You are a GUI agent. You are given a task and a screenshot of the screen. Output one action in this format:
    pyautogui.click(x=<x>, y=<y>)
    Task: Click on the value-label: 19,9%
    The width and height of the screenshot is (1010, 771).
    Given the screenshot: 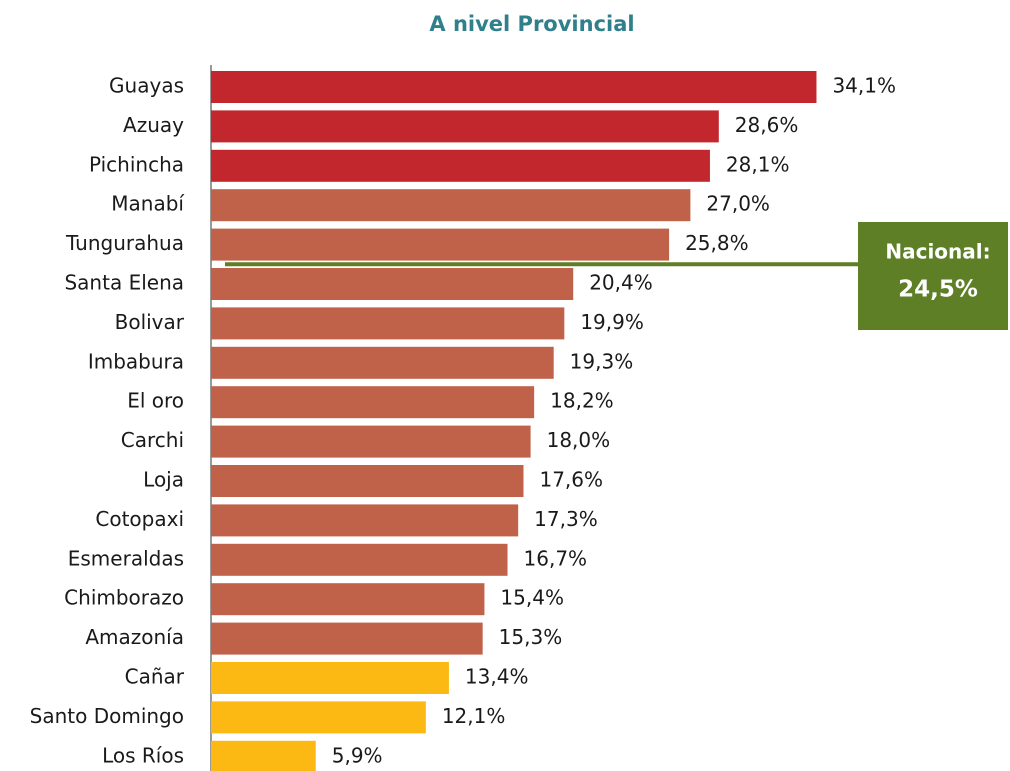 What is the action you would take?
    pyautogui.click(x=612, y=322)
    